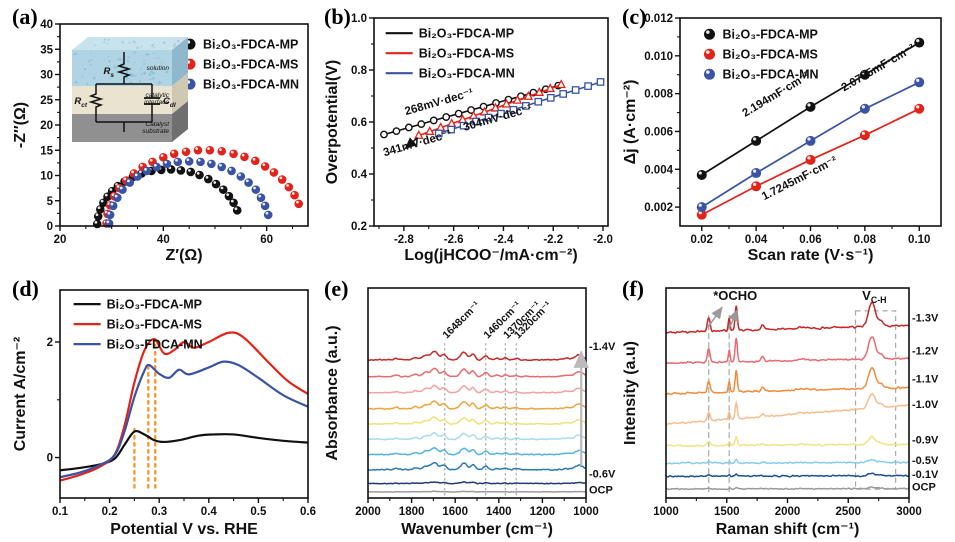 This screenshot has height=542, width=955. What do you see at coordinates (158, 95) in the screenshot?
I see `layer-label: catalytic` at bounding box center [158, 95].